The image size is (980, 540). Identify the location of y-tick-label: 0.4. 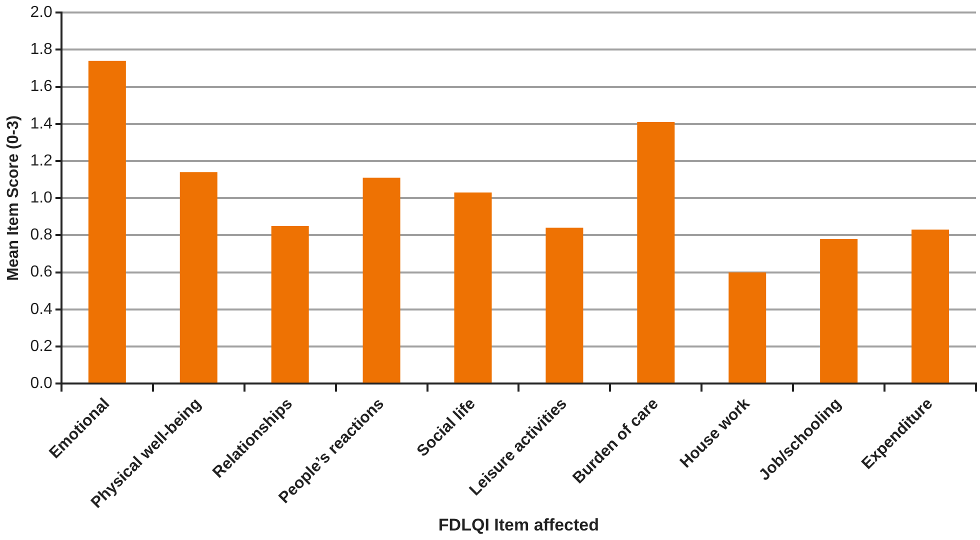
(41, 309).